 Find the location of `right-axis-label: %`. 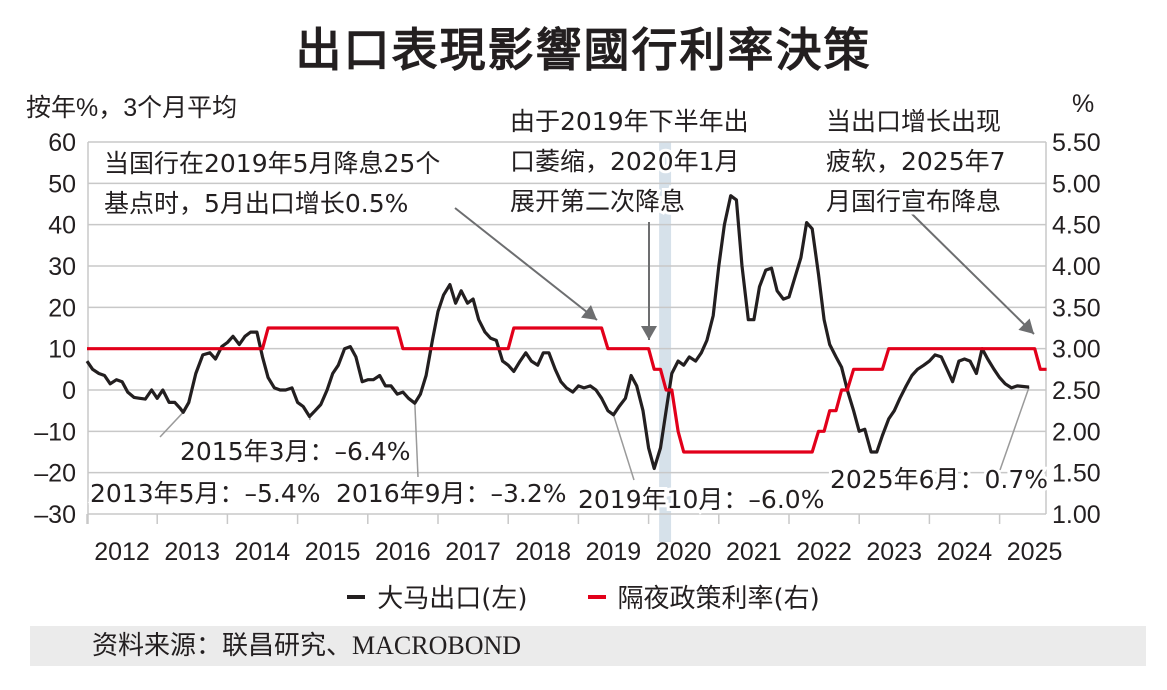

right-axis-label: % is located at coordinates (1083, 104).